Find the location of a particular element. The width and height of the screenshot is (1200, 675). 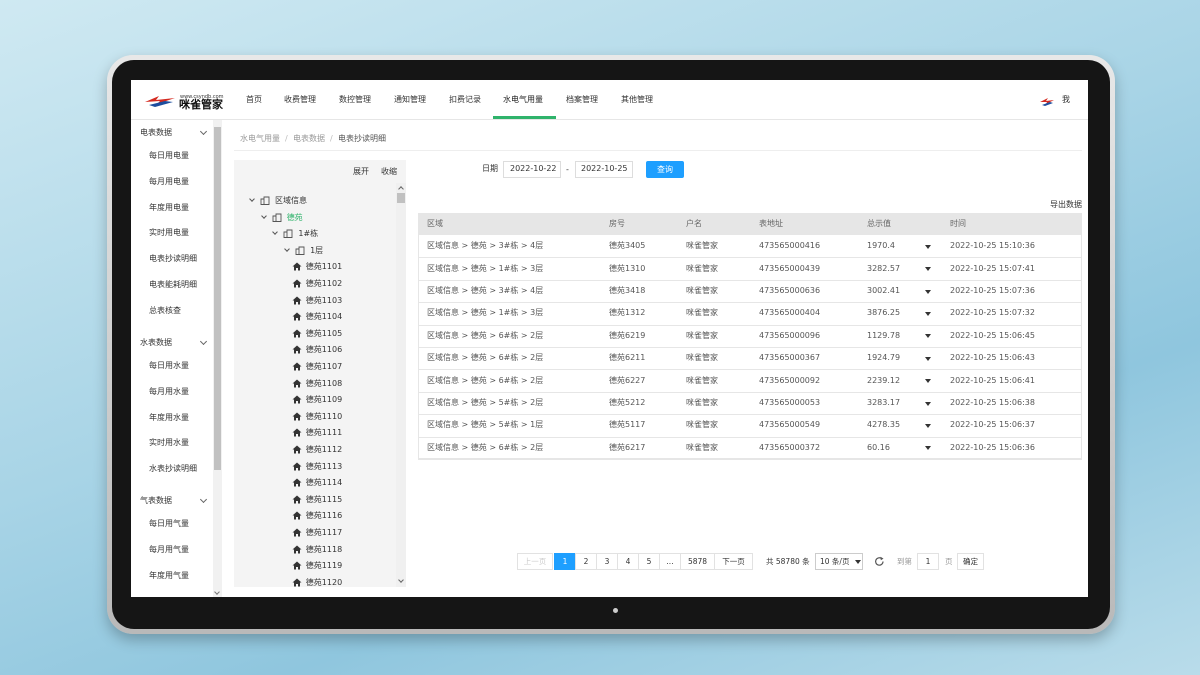

tree-node-label: 德苑1106 is located at coordinates (324, 350).